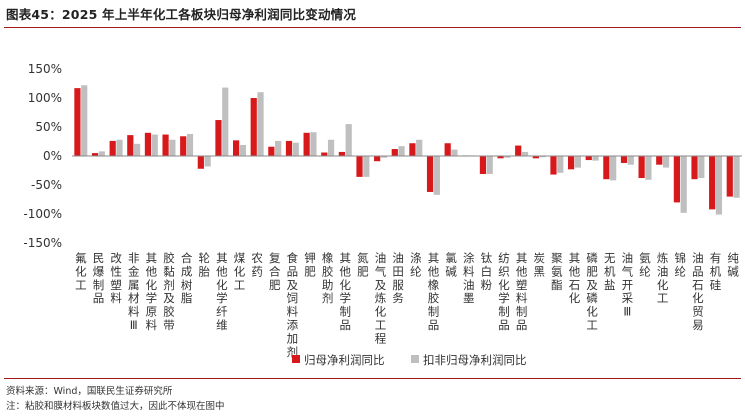 Image resolution: width=745 pixels, height=416 pixels. Describe the element at coordinates (293, 305) in the screenshot. I see `category-label: 食品及饲料添加剂` at that location.